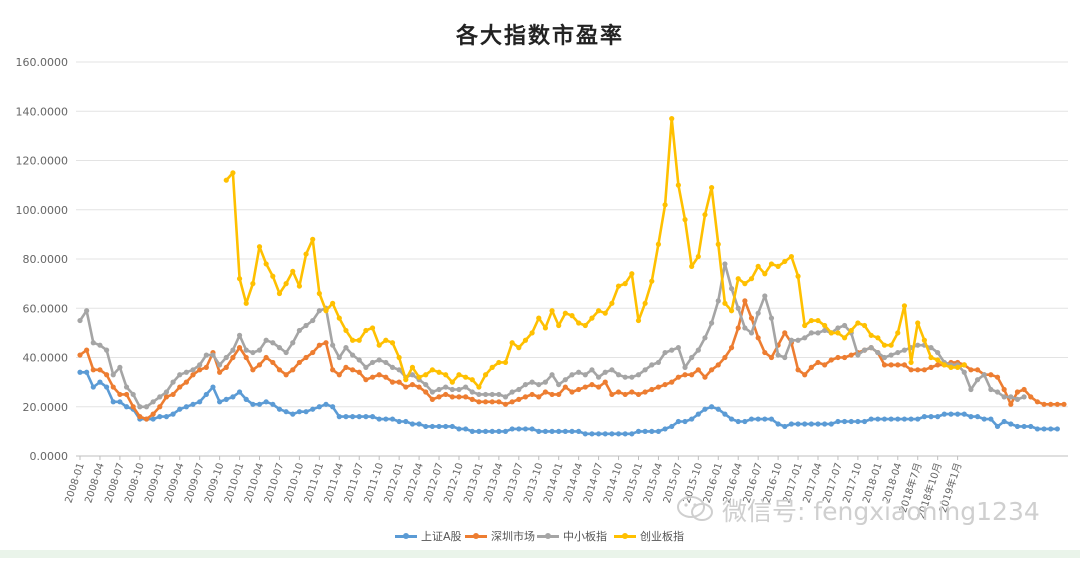 This screenshot has height=562, width=1080. Describe the element at coordinates (354, 483) in the screenshot. I see `x-tick-label: 2011-07` at that location.